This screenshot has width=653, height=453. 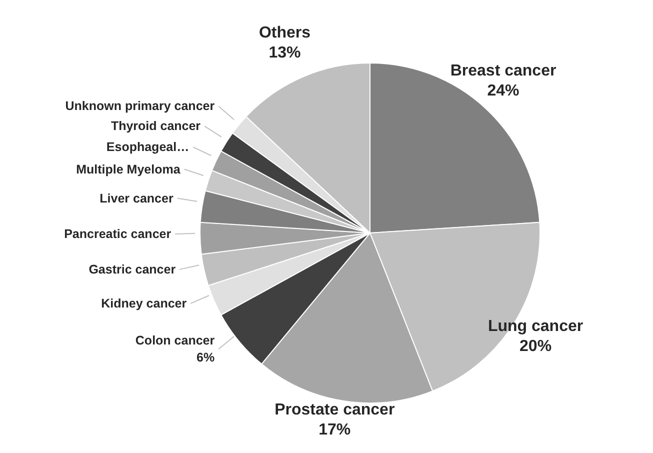 I want to click on data-label: 6%, so click(x=205, y=357).